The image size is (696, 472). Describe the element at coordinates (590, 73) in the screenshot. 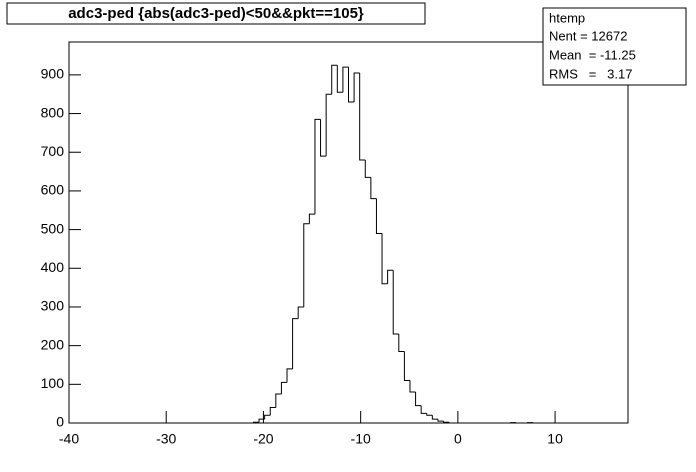

I see `stats-line: RMS = 3.17` at that location.